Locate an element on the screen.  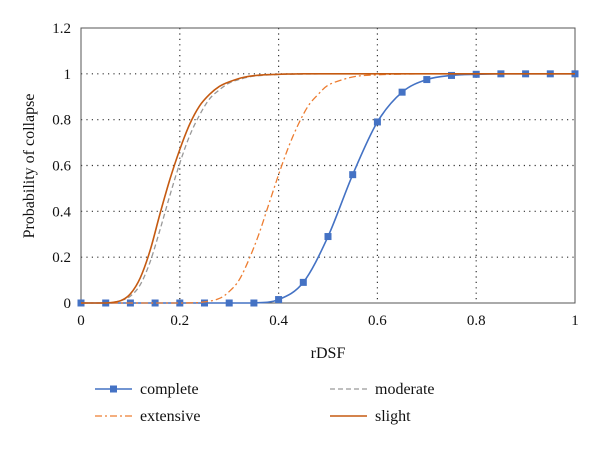
y-tick-label: 0.8 is located at coordinates (61, 121).